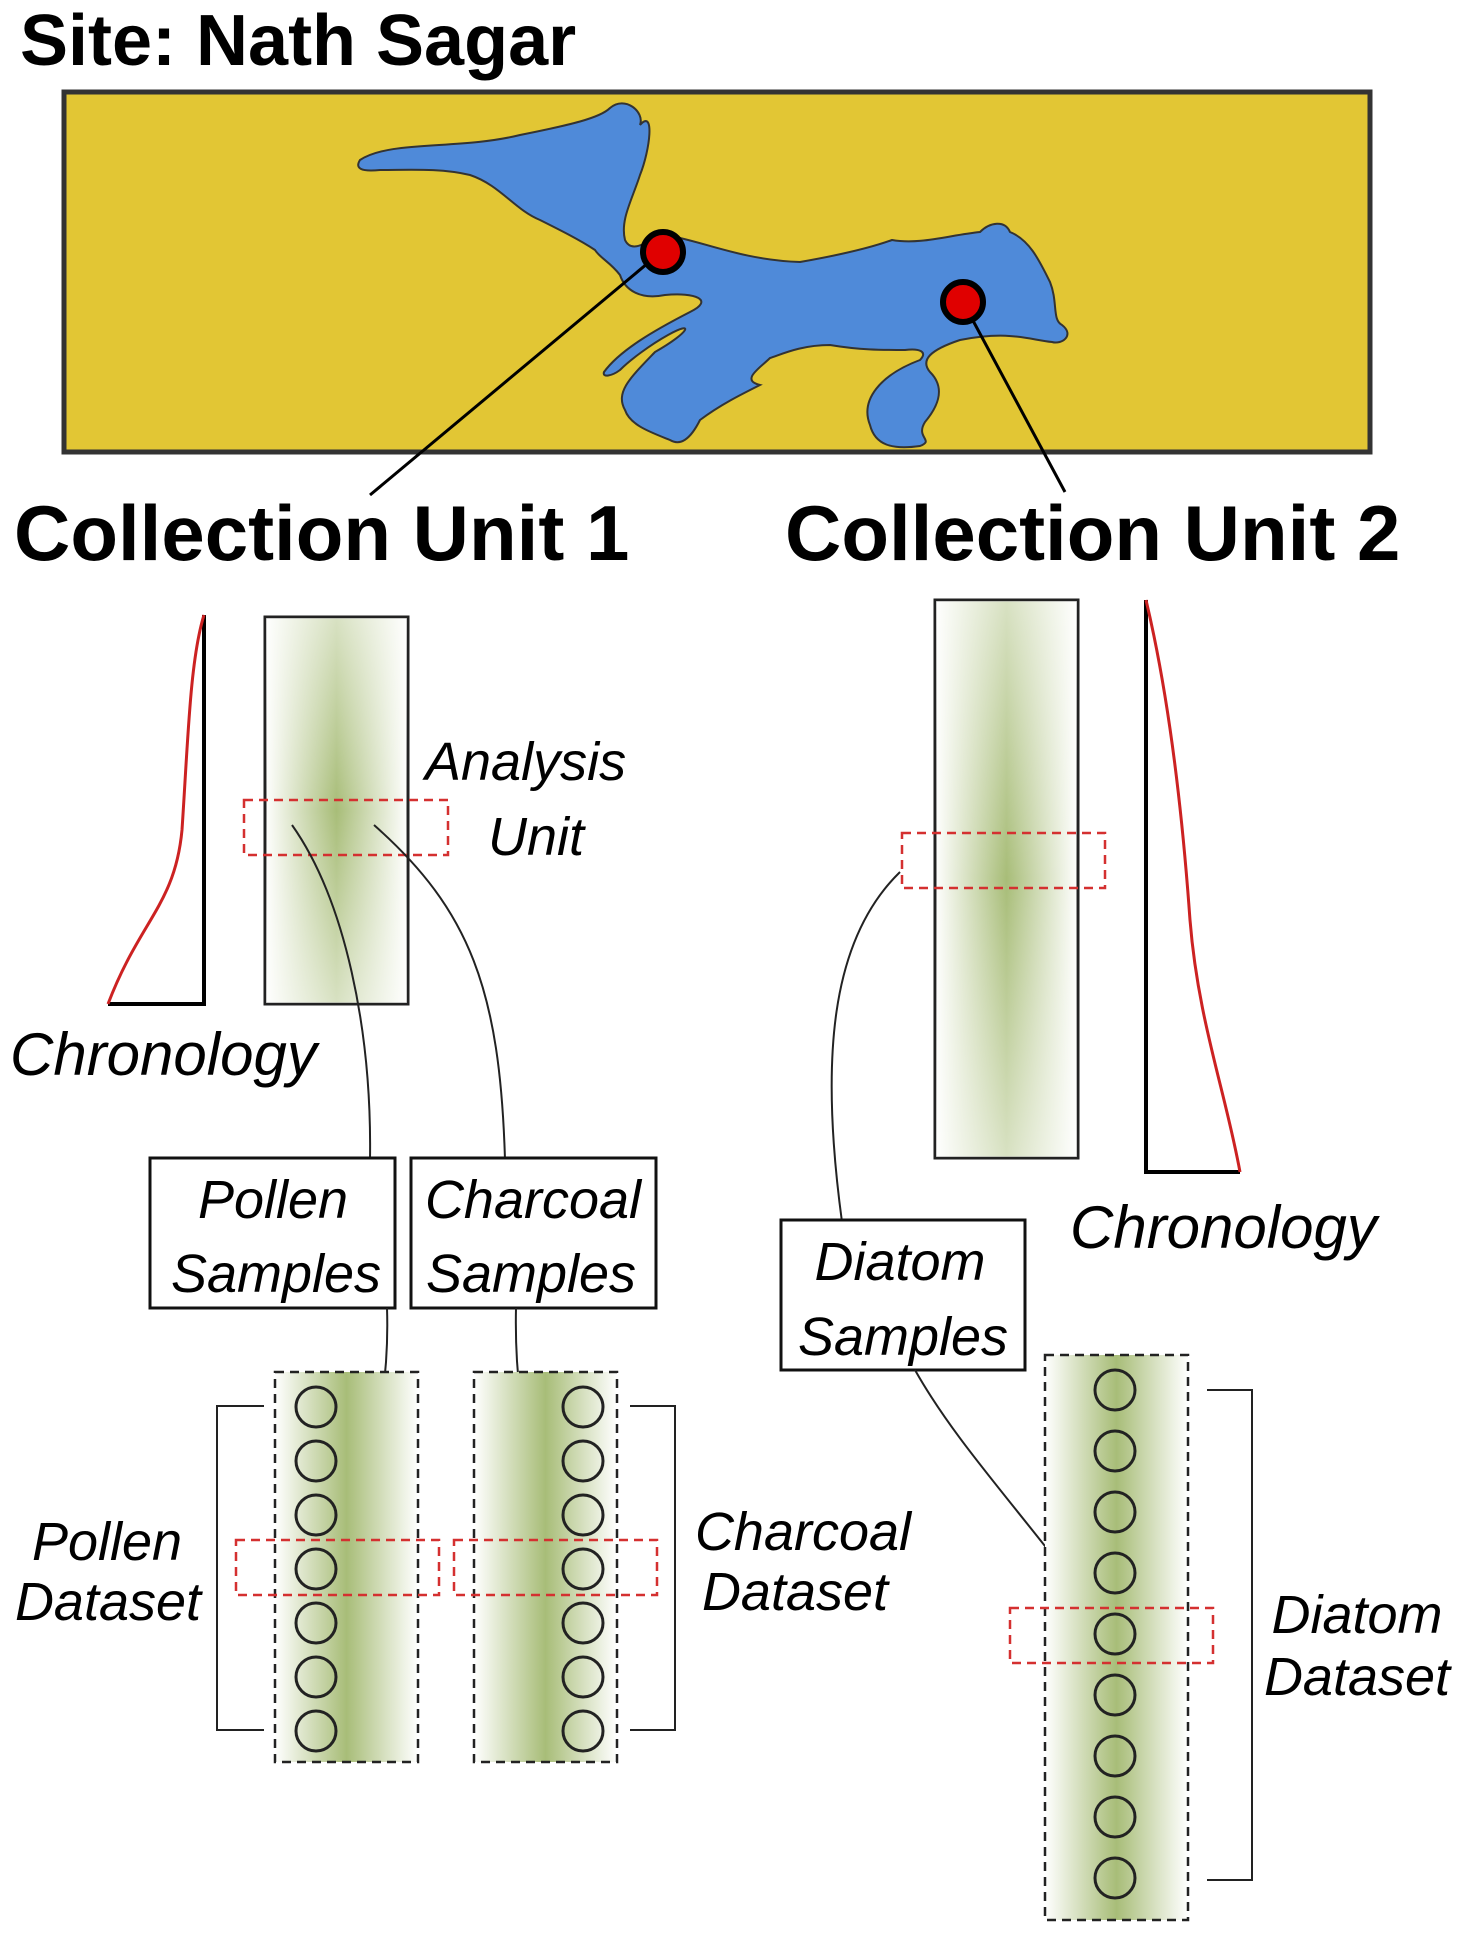  Describe the element at coordinates (899, 1262) in the screenshot. I see `diatom-samples-label-line1: Diatom` at that location.